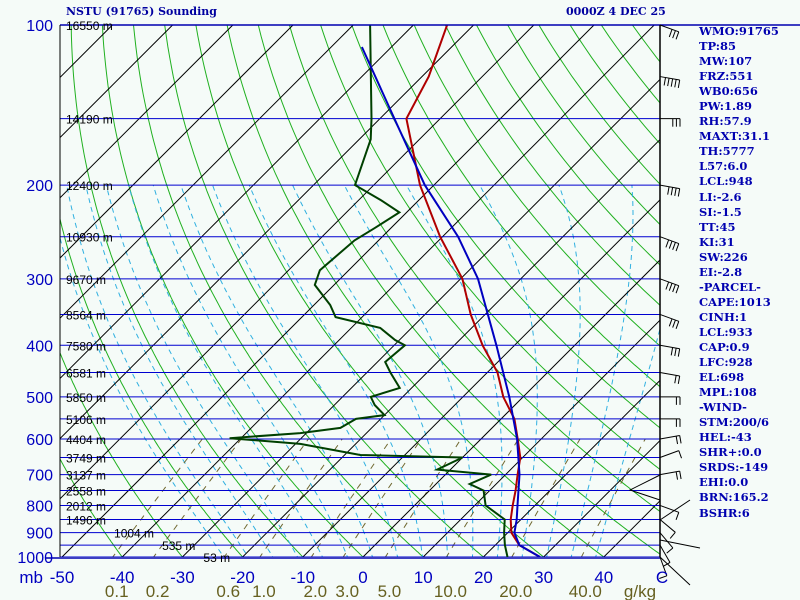 Image resolution: width=800 pixels, height=600 pixels. What do you see at coordinates (739, 31) in the screenshot?
I see `index-item: WMO:91765` at bounding box center [739, 31].